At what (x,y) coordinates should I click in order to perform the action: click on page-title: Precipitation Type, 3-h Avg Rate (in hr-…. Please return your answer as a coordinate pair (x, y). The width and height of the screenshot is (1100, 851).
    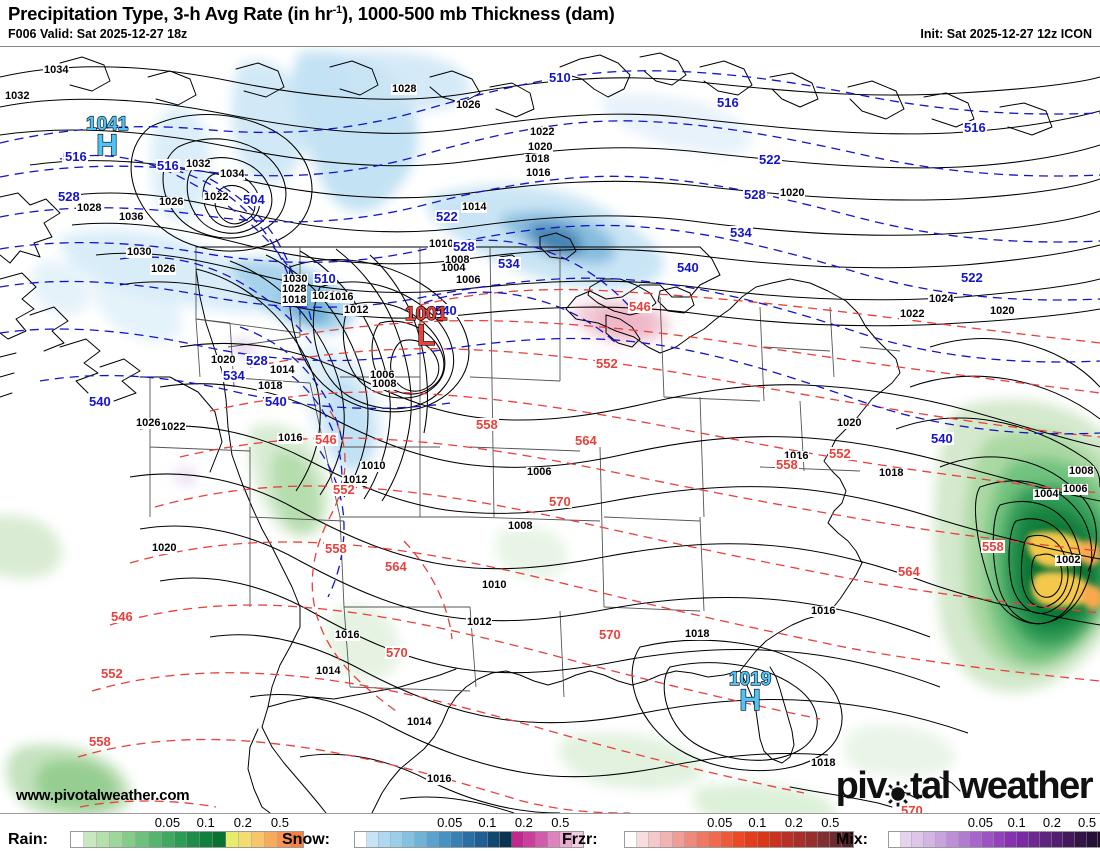
    Looking at the image, I should click on (311, 14).